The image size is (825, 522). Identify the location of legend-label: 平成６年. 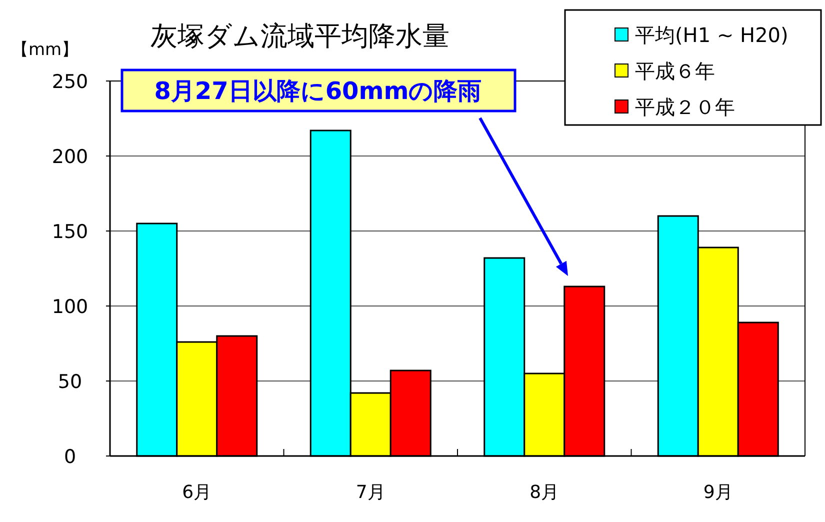
(675, 71).